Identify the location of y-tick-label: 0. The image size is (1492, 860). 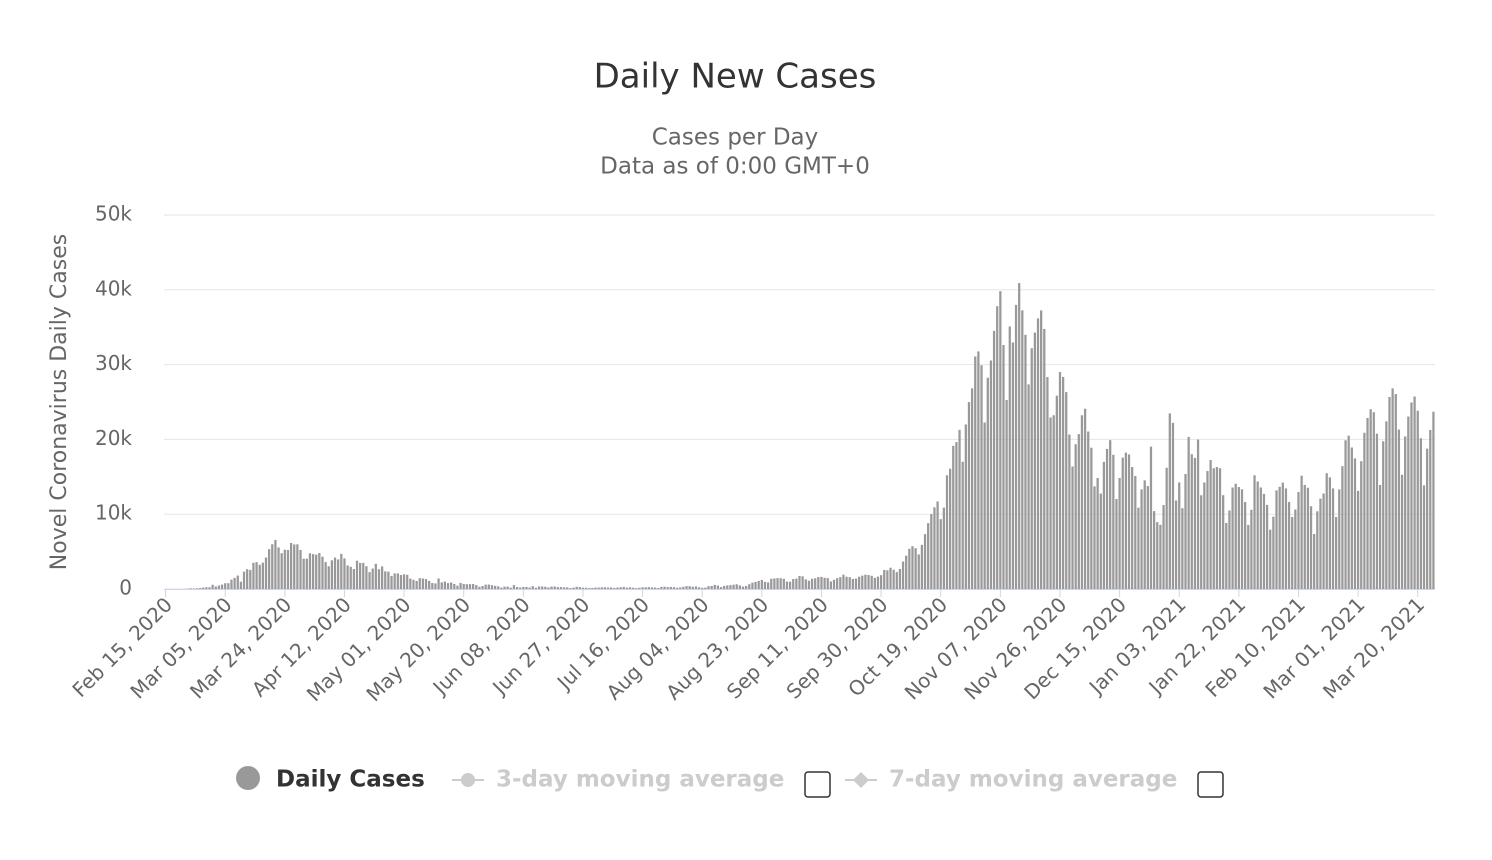
(125, 588).